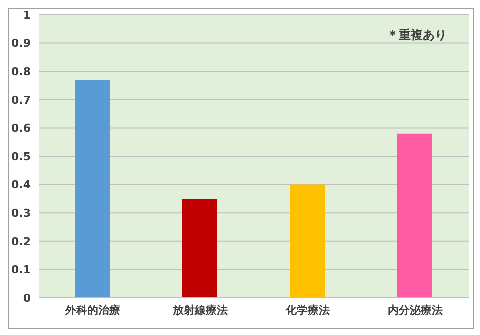  Describe the element at coordinates (21, 100) in the screenshot. I see `y-tick-label: 0.7` at that location.